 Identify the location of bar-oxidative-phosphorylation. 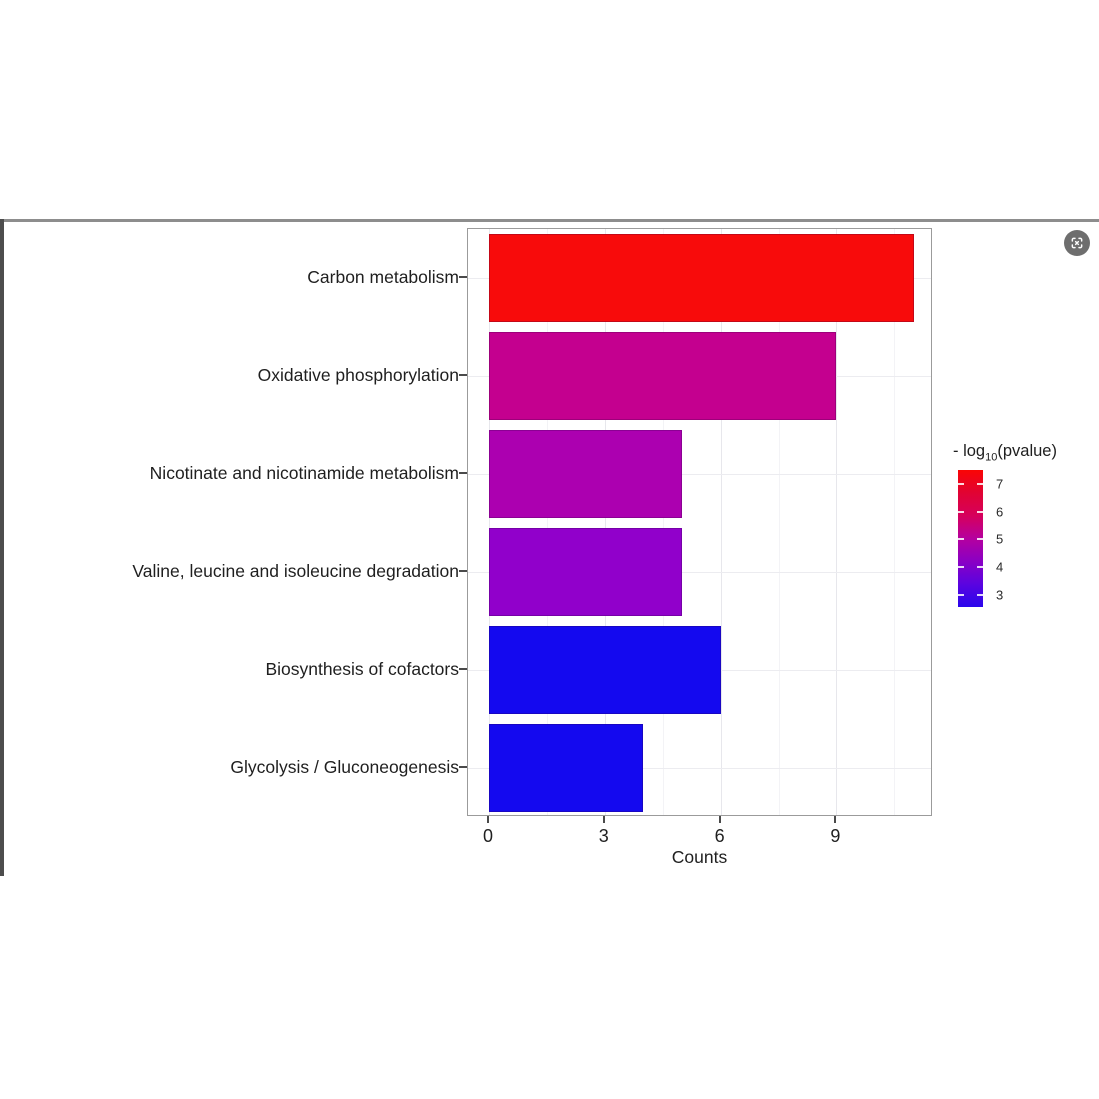
(663, 376).